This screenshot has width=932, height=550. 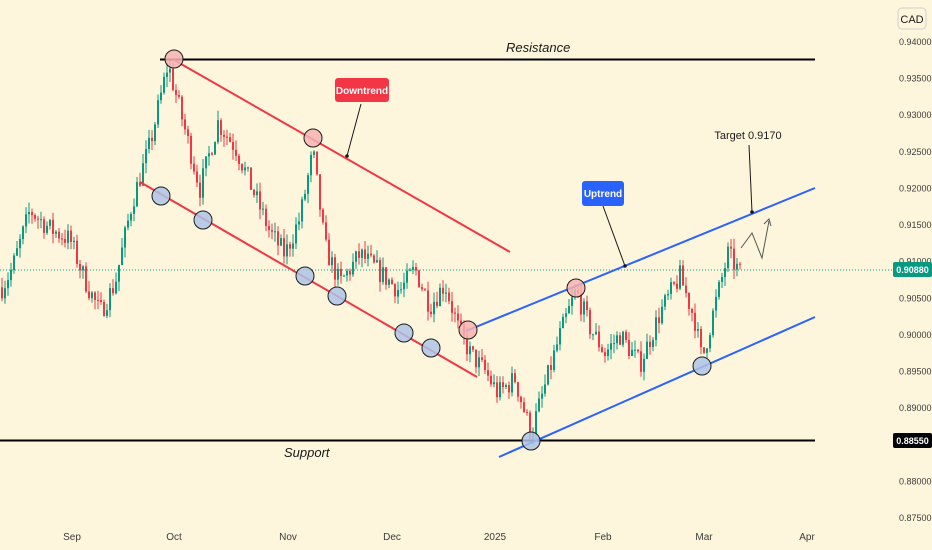 What do you see at coordinates (915, 408) in the screenshot?
I see `y-tick-label: 0.89000` at bounding box center [915, 408].